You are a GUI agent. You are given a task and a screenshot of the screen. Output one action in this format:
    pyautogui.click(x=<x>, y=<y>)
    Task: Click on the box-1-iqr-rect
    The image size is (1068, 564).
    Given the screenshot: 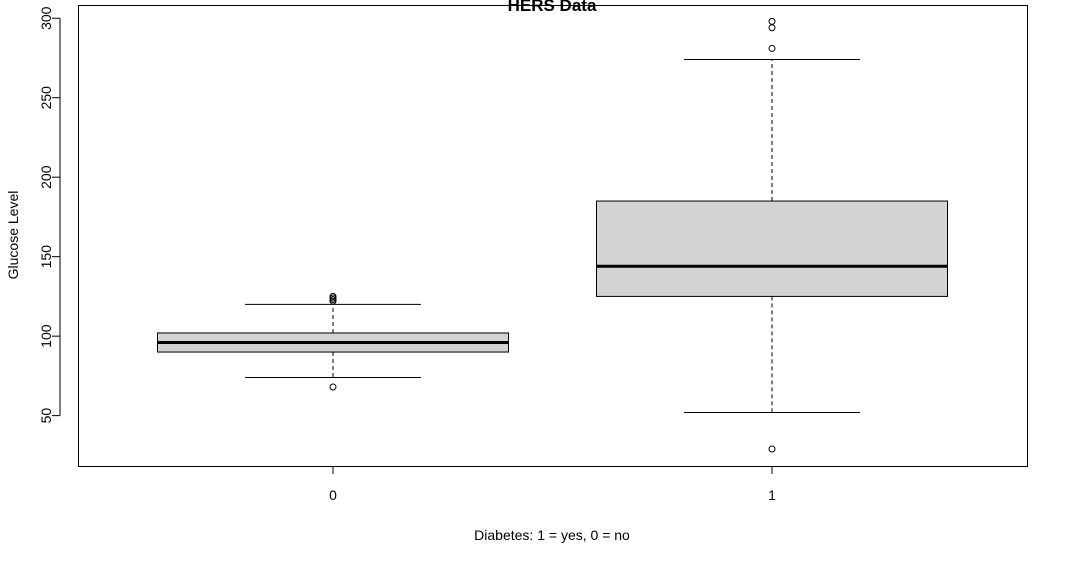 What is the action you would take?
    pyautogui.click(x=772, y=248)
    